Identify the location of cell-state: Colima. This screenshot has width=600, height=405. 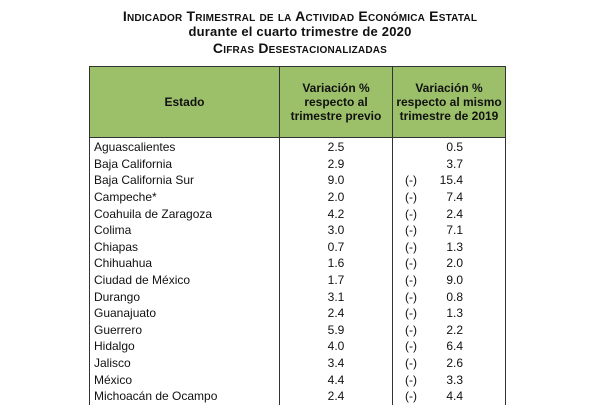
(184, 230).